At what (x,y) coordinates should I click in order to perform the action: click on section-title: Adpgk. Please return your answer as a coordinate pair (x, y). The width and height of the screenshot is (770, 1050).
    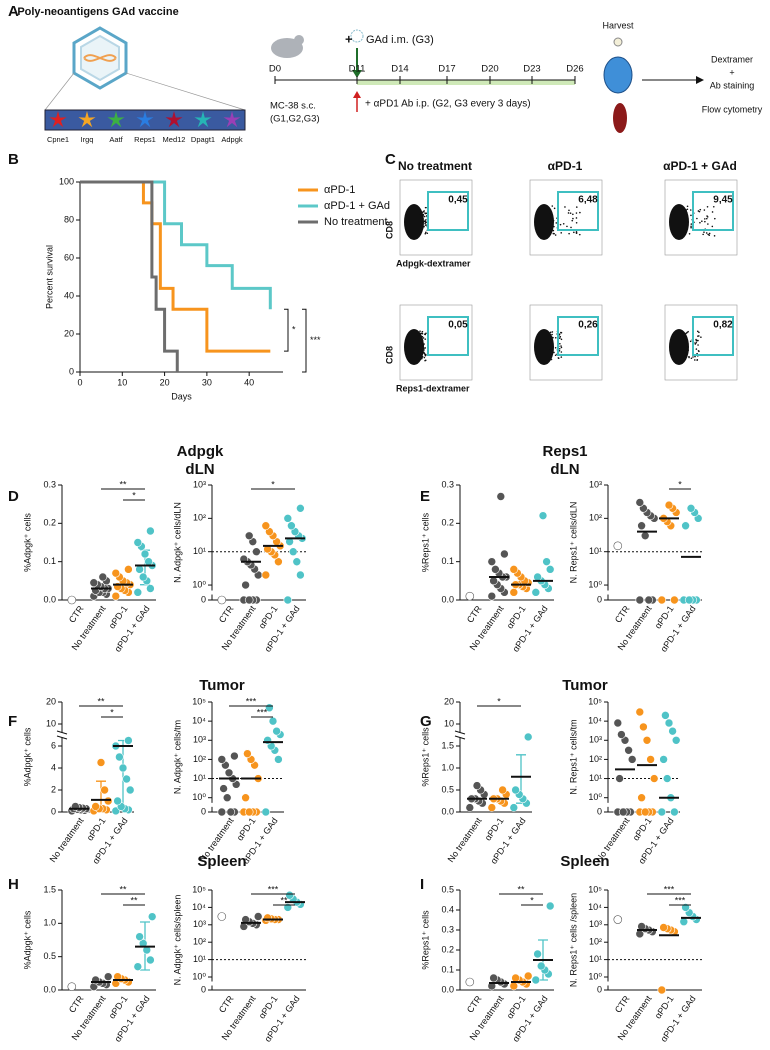
    Looking at the image, I should click on (200, 451).